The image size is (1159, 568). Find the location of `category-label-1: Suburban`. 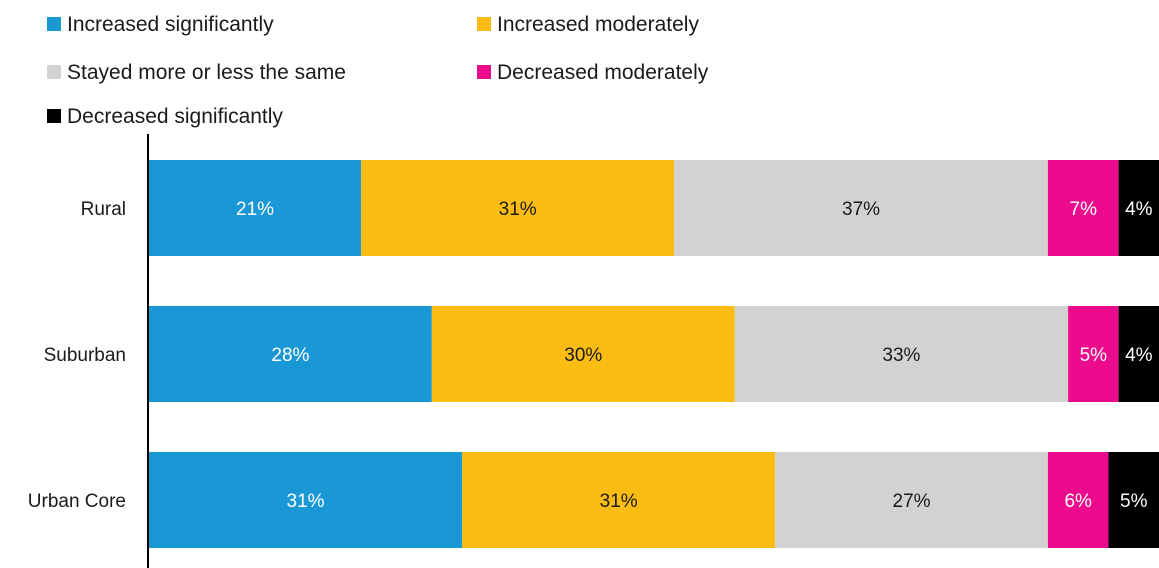

category-label-1: Suburban is located at coordinates (85, 355).